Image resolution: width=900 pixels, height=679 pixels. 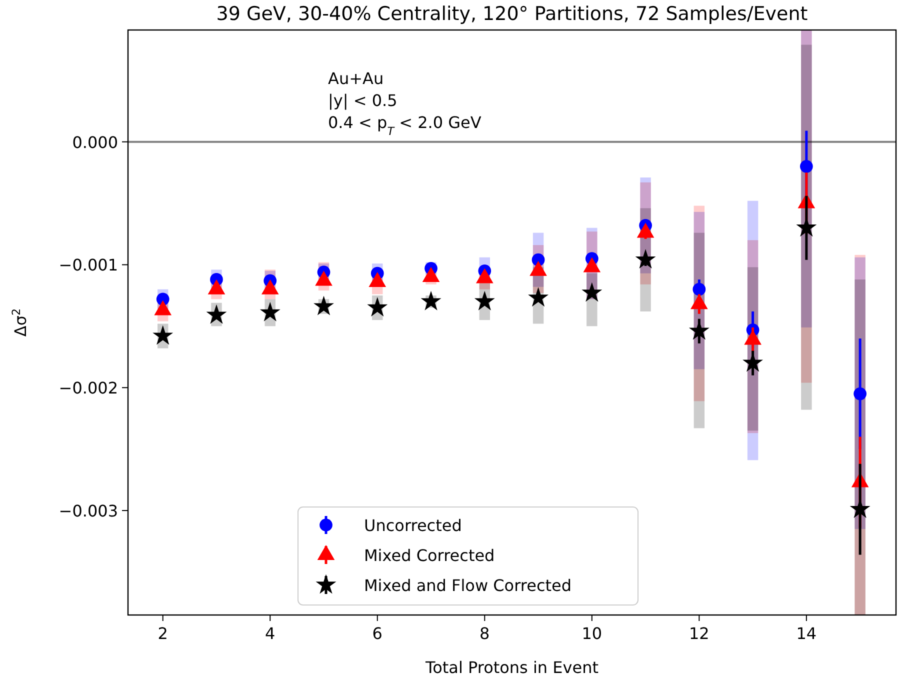 I want to click on chart-title: 39 GeV, 30-40% Centrality, 120° Partitions, 72 Samples/Event, so click(x=512, y=14).